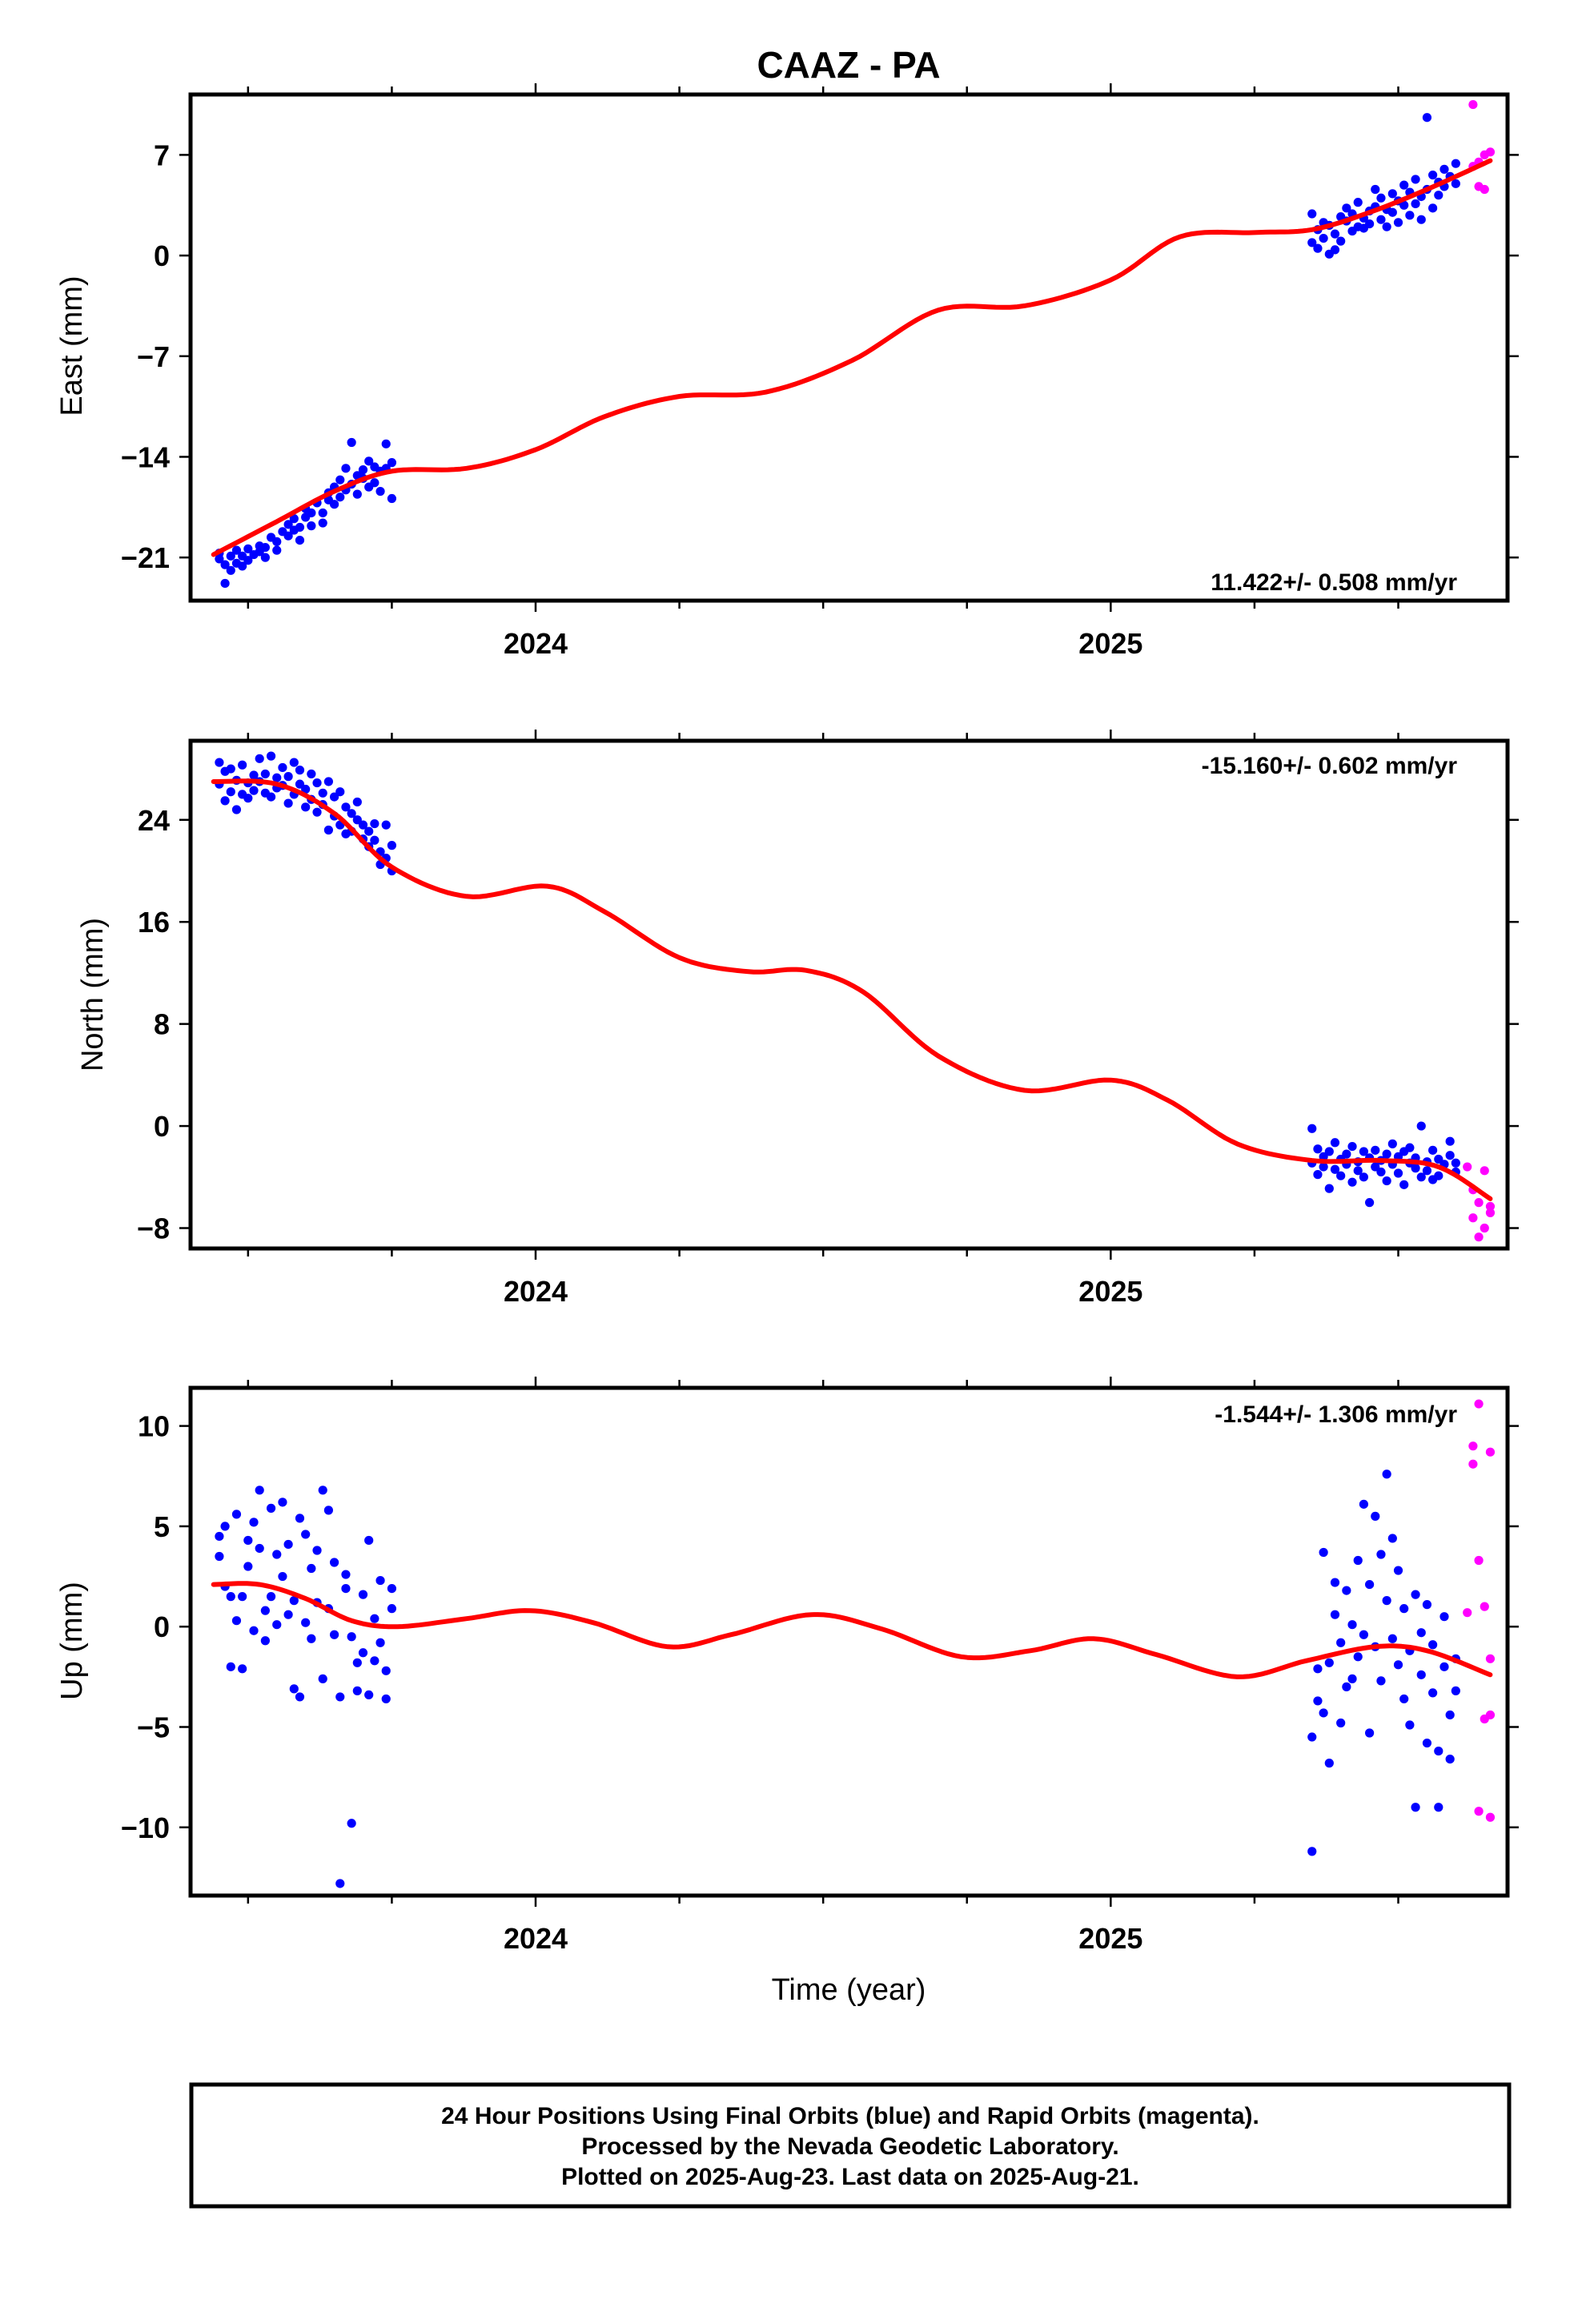 The width and height of the screenshot is (1582, 2324). What do you see at coordinates (1479, 1202) in the screenshot?
I see `north-series-rapid` at bounding box center [1479, 1202].